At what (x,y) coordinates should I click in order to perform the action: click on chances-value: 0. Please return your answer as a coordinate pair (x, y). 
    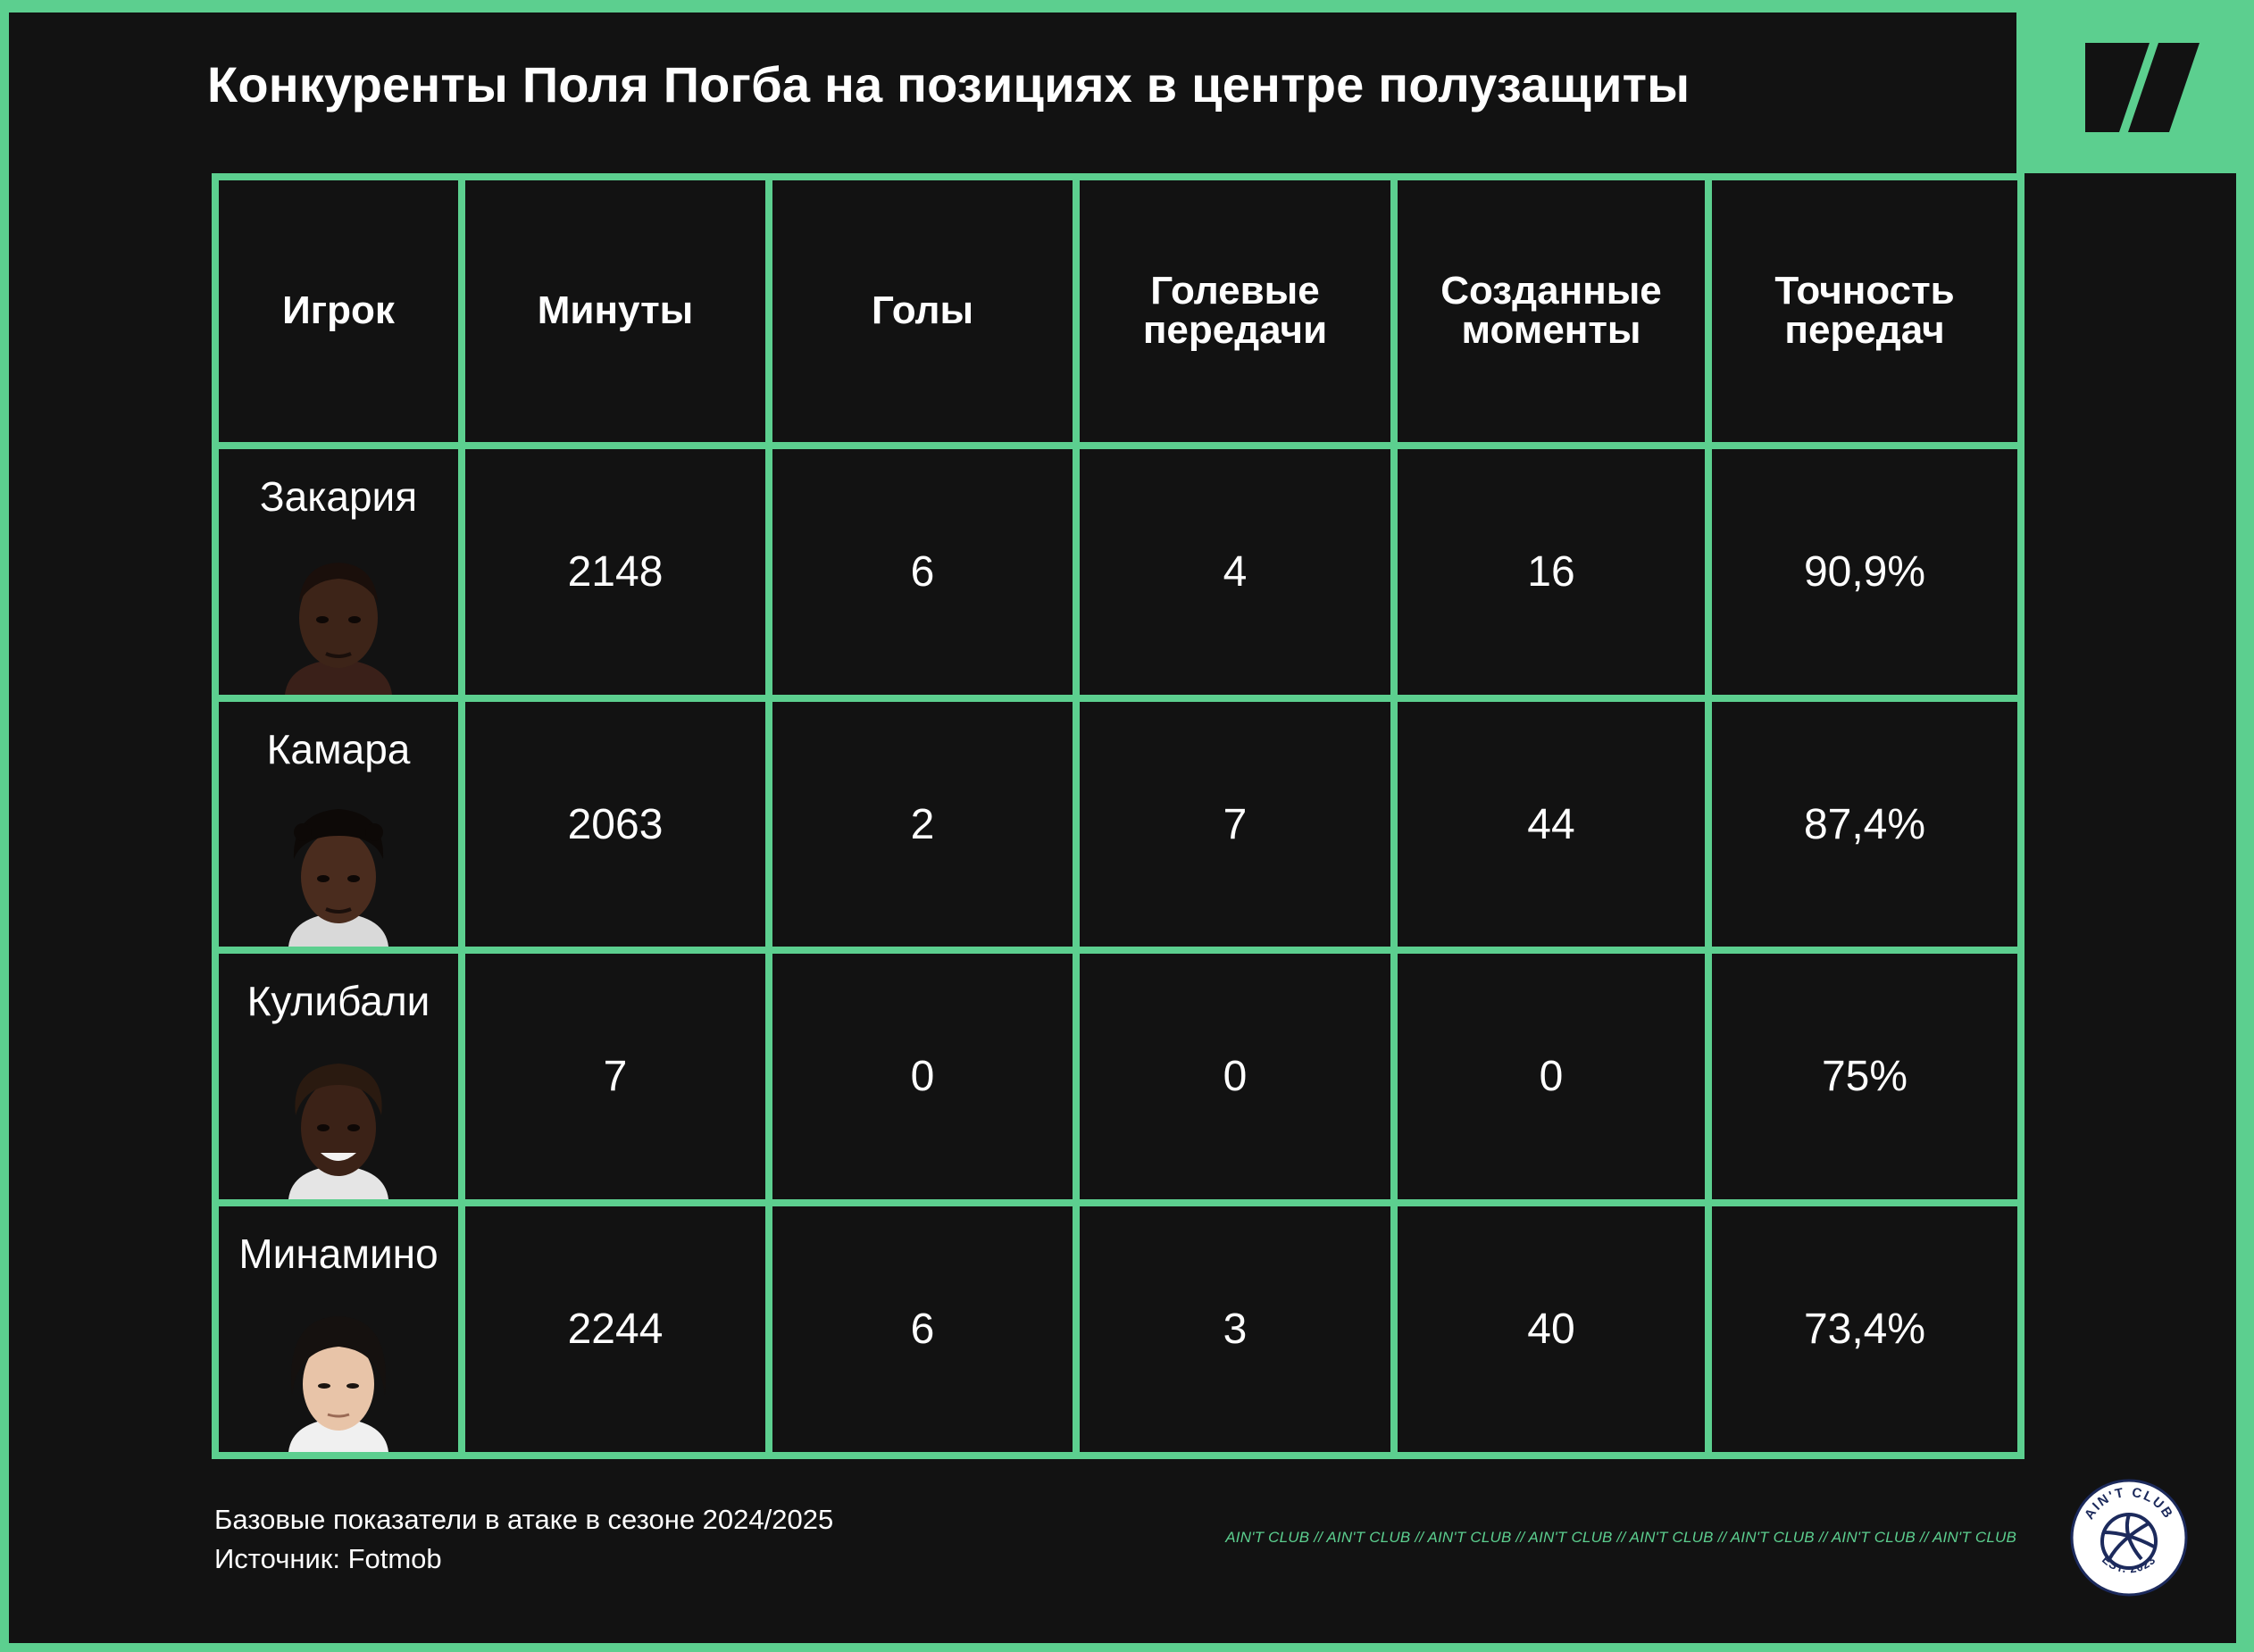
    Looking at the image, I should click on (1551, 1077).